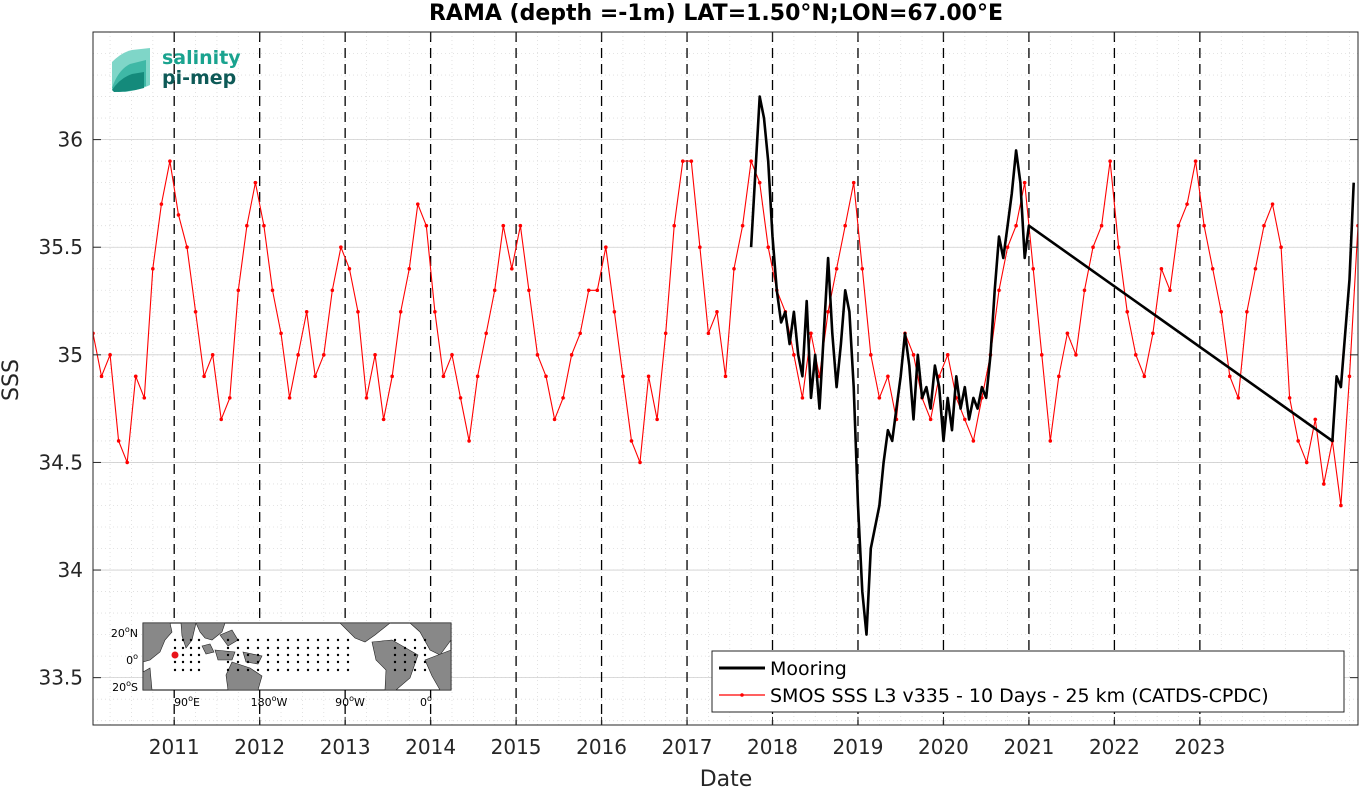  What do you see at coordinates (60, 462) in the screenshot?
I see `y-tick-label: 34.5` at bounding box center [60, 462].